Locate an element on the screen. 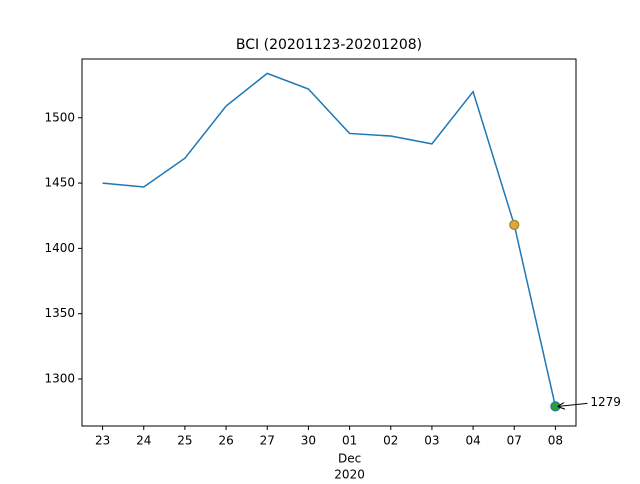 This screenshot has height=484, width=640. y-tick-label: 1350 is located at coordinates (59, 313).